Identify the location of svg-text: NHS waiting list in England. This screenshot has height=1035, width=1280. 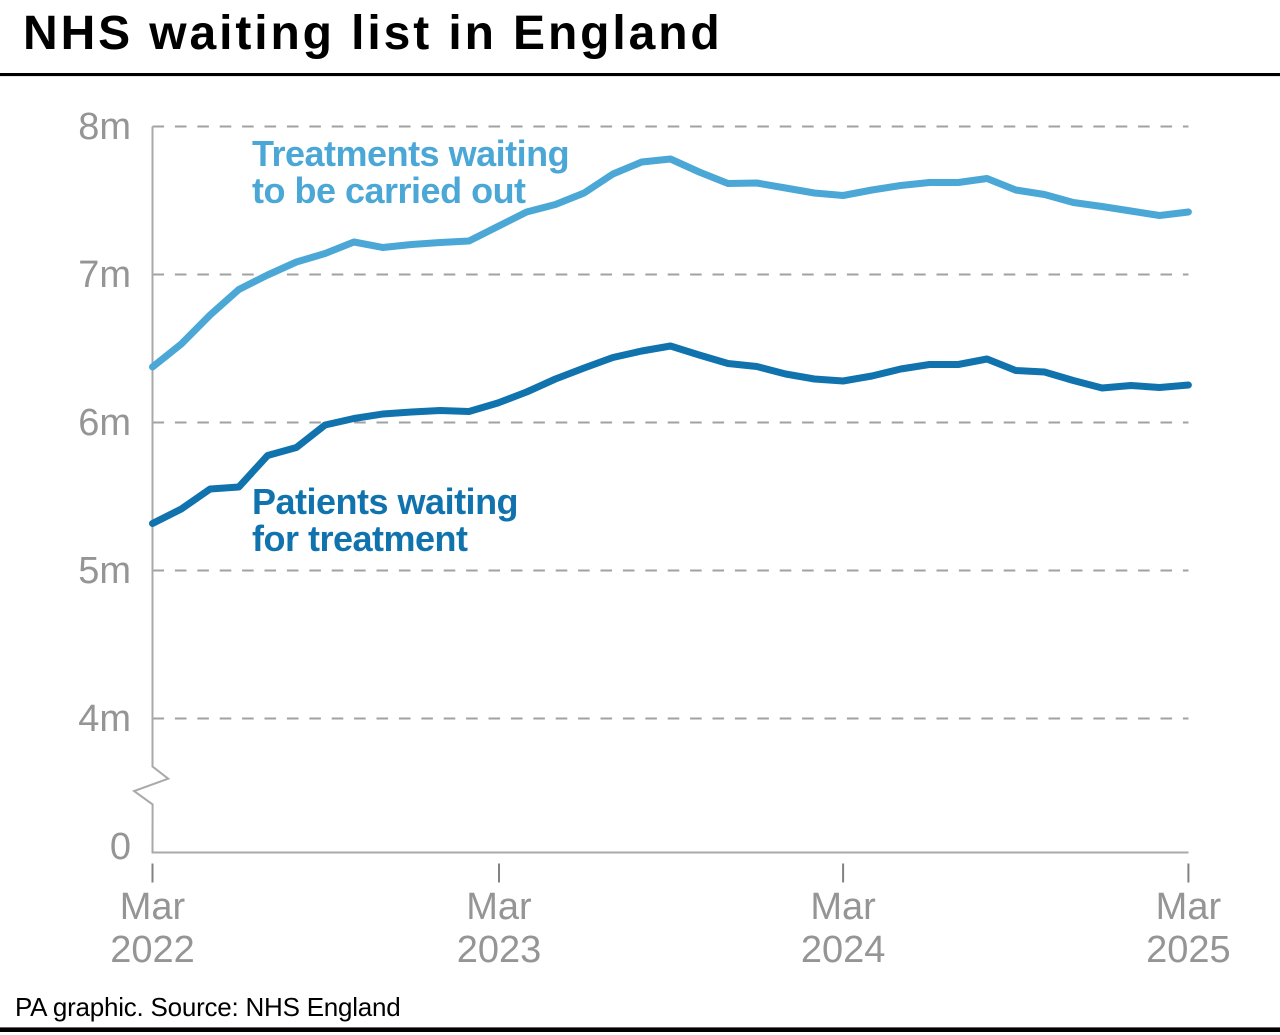
(373, 33).